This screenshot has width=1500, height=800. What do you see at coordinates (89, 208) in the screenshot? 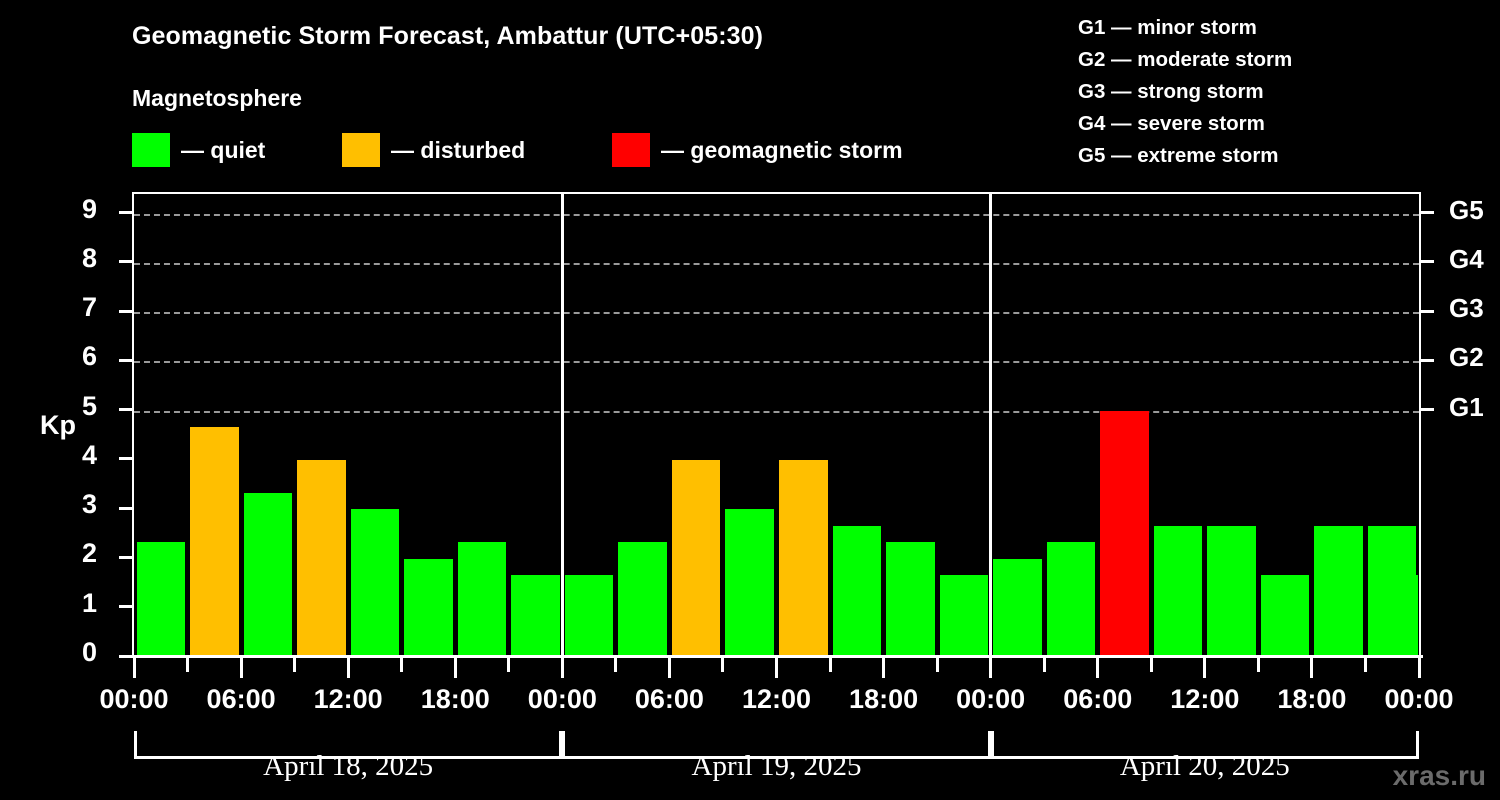
I see `y-axis-label: 9` at bounding box center [89, 208].